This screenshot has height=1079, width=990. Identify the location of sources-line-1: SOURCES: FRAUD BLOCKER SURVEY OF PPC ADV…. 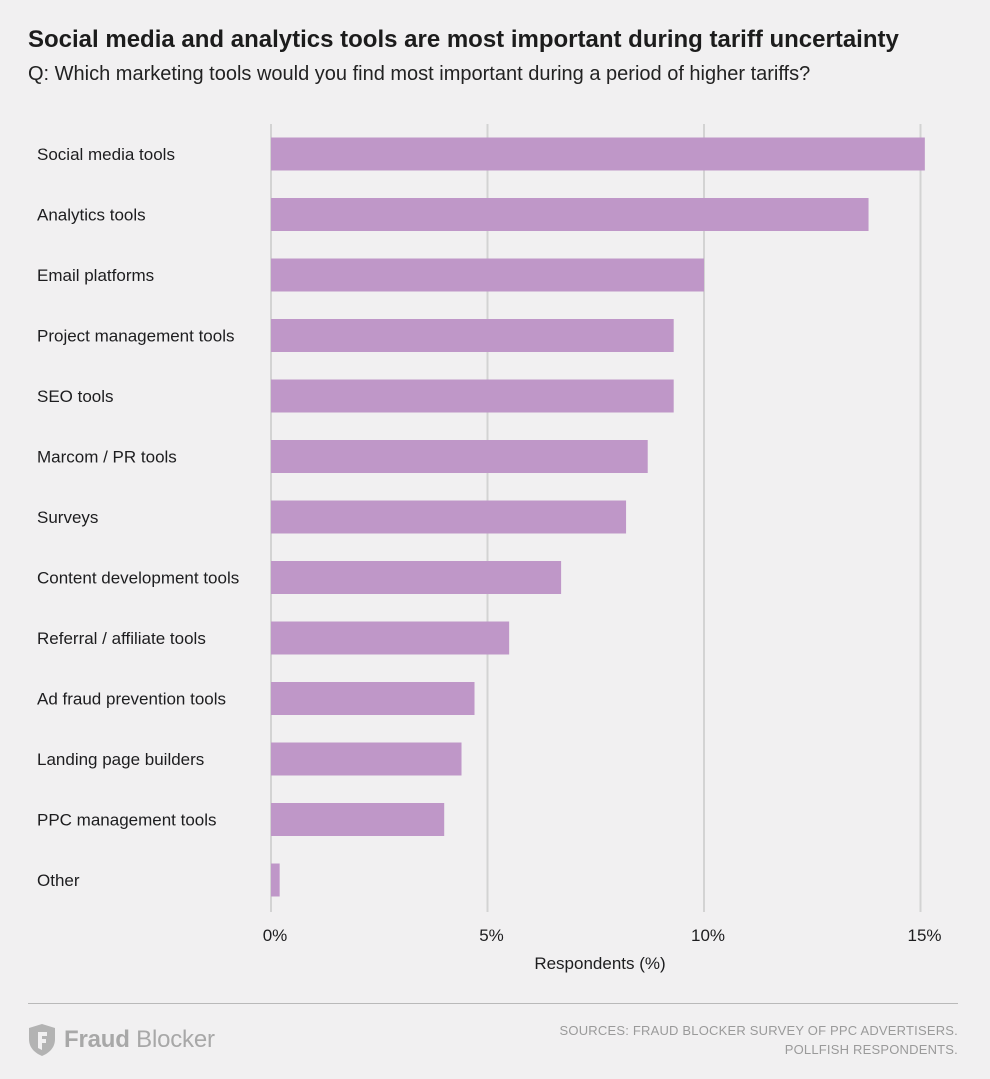
(758, 1030).